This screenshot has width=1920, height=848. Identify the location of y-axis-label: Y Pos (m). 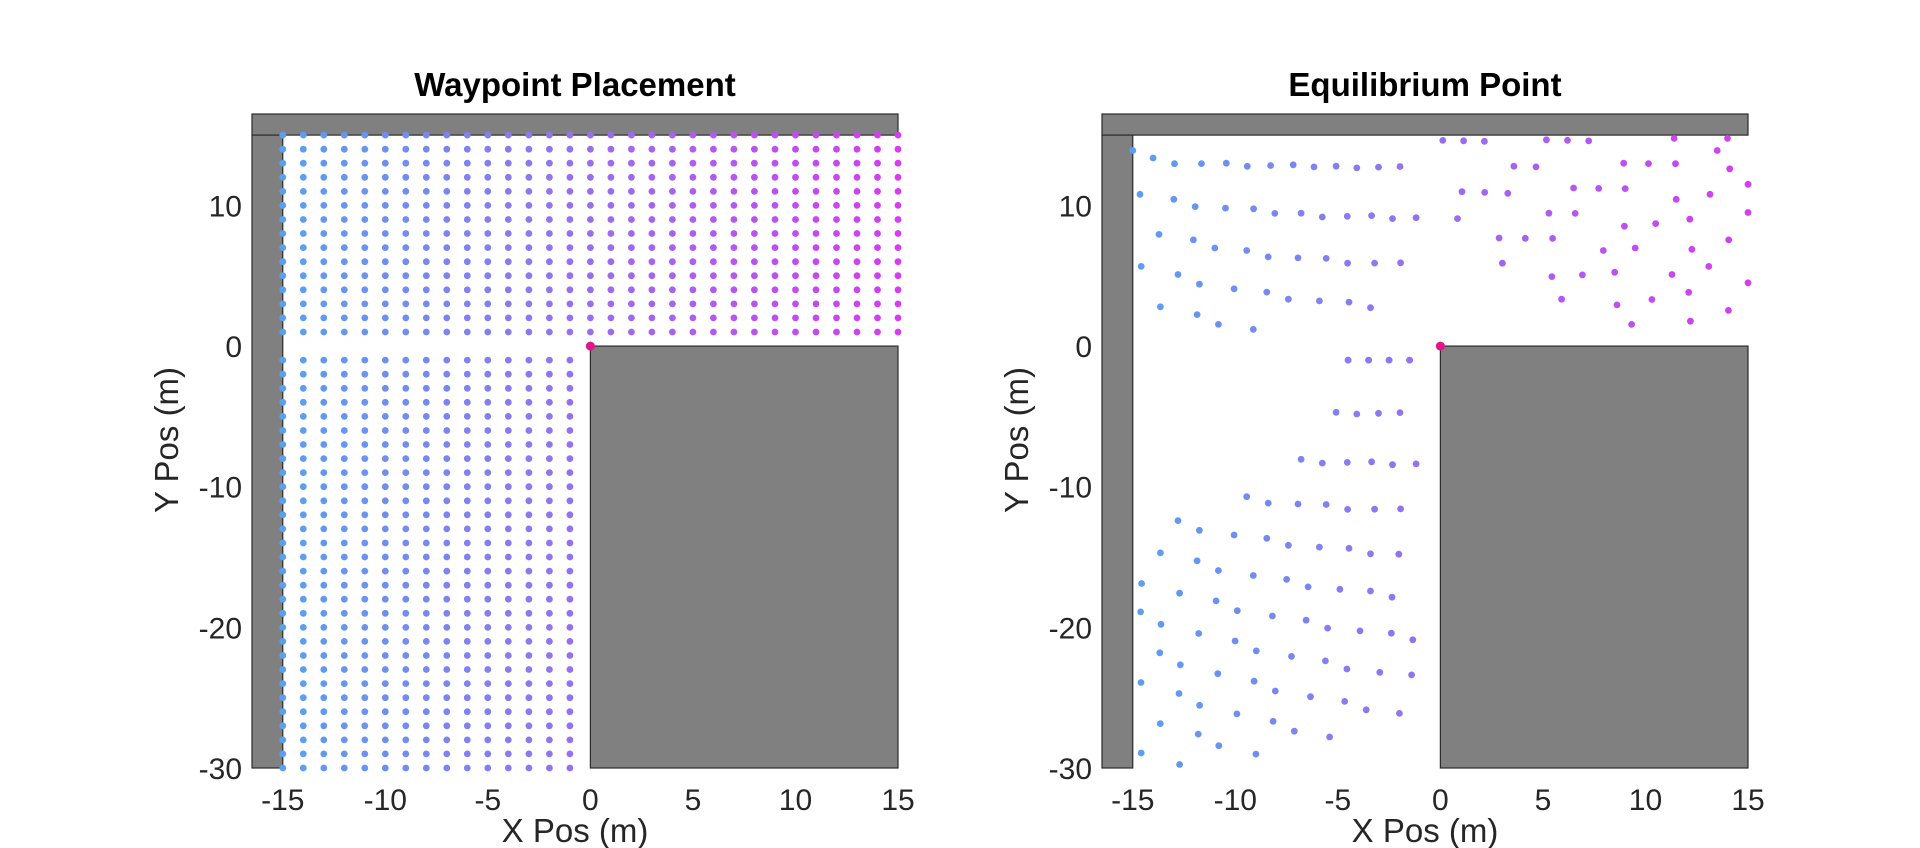
(166, 440).